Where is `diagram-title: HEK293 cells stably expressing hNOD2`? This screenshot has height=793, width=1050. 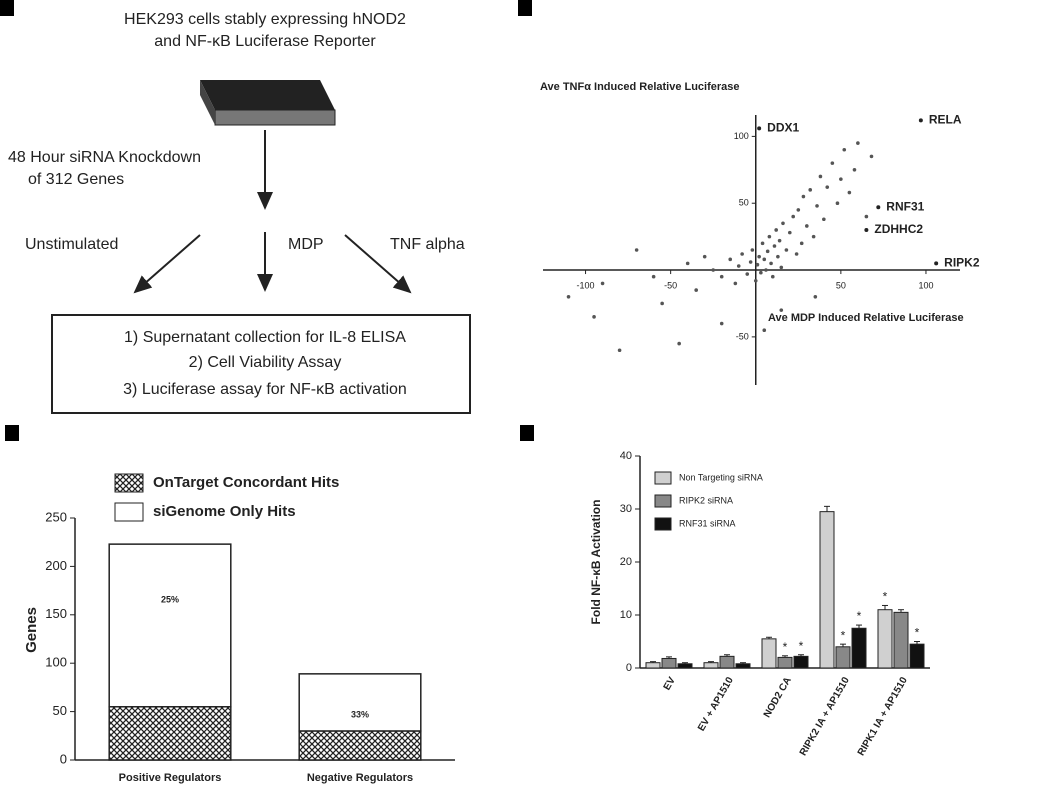 diagram-title: HEK293 cells stably expressing hNOD2 is located at coordinates (265, 19).